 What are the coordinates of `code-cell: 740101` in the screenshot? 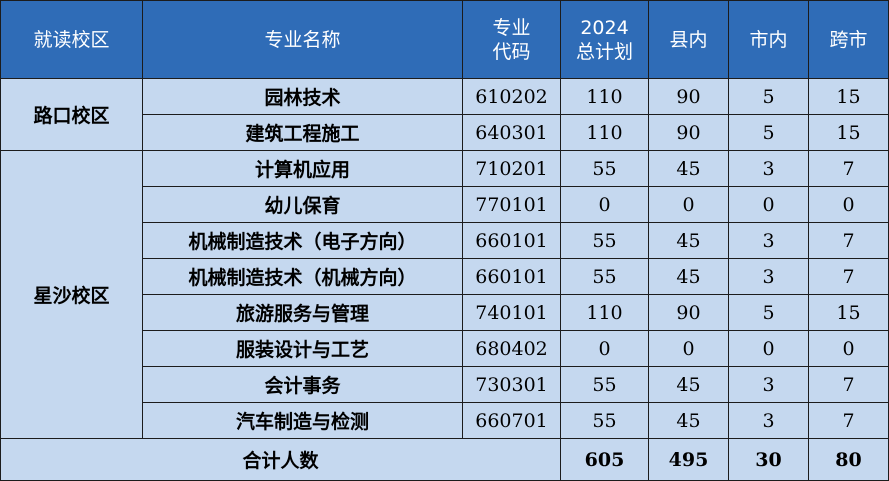 It's located at (511, 312).